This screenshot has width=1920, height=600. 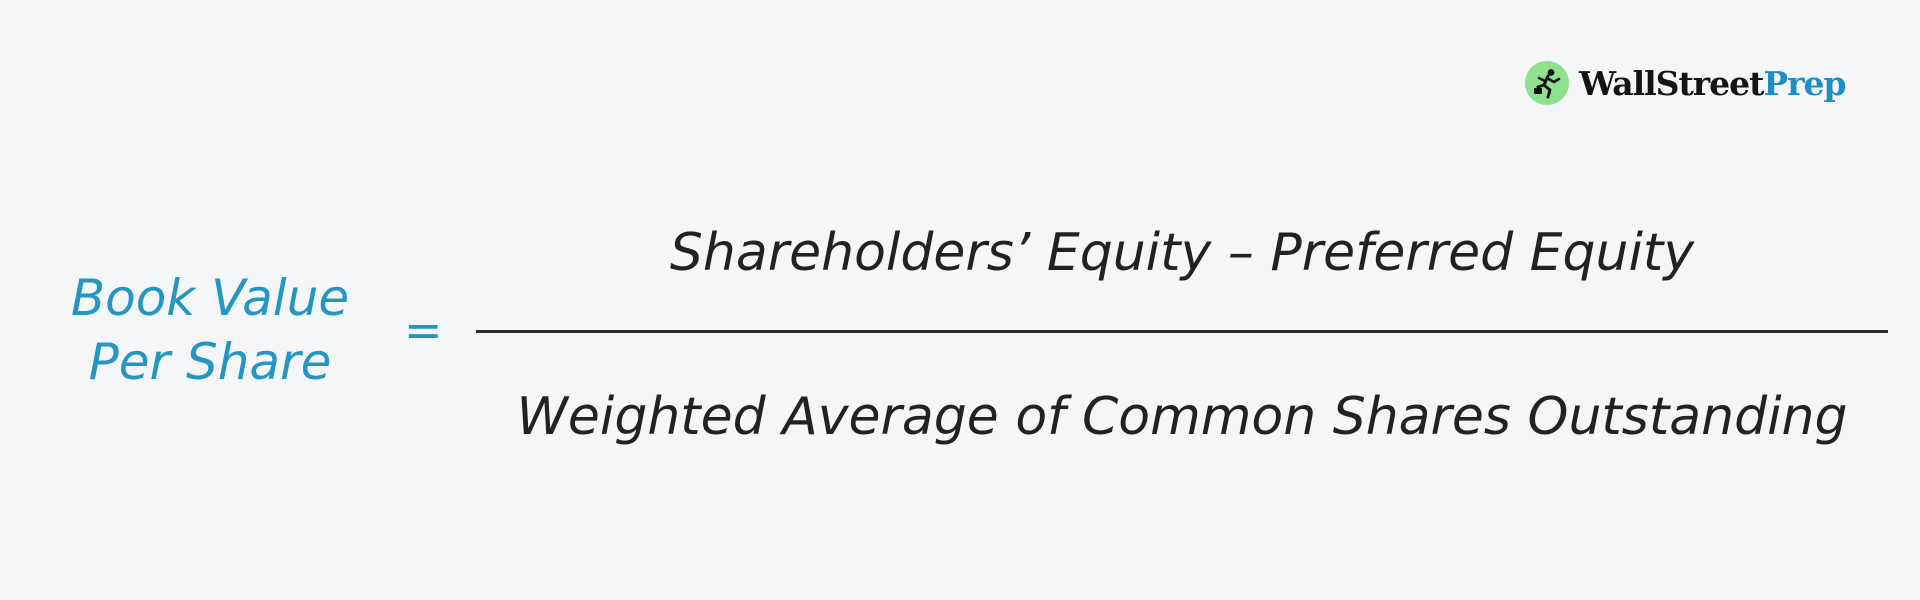 What do you see at coordinates (1182, 253) in the screenshot?
I see `fraction-numerator: Shareholders’ Equity – Preferred Equity` at bounding box center [1182, 253].